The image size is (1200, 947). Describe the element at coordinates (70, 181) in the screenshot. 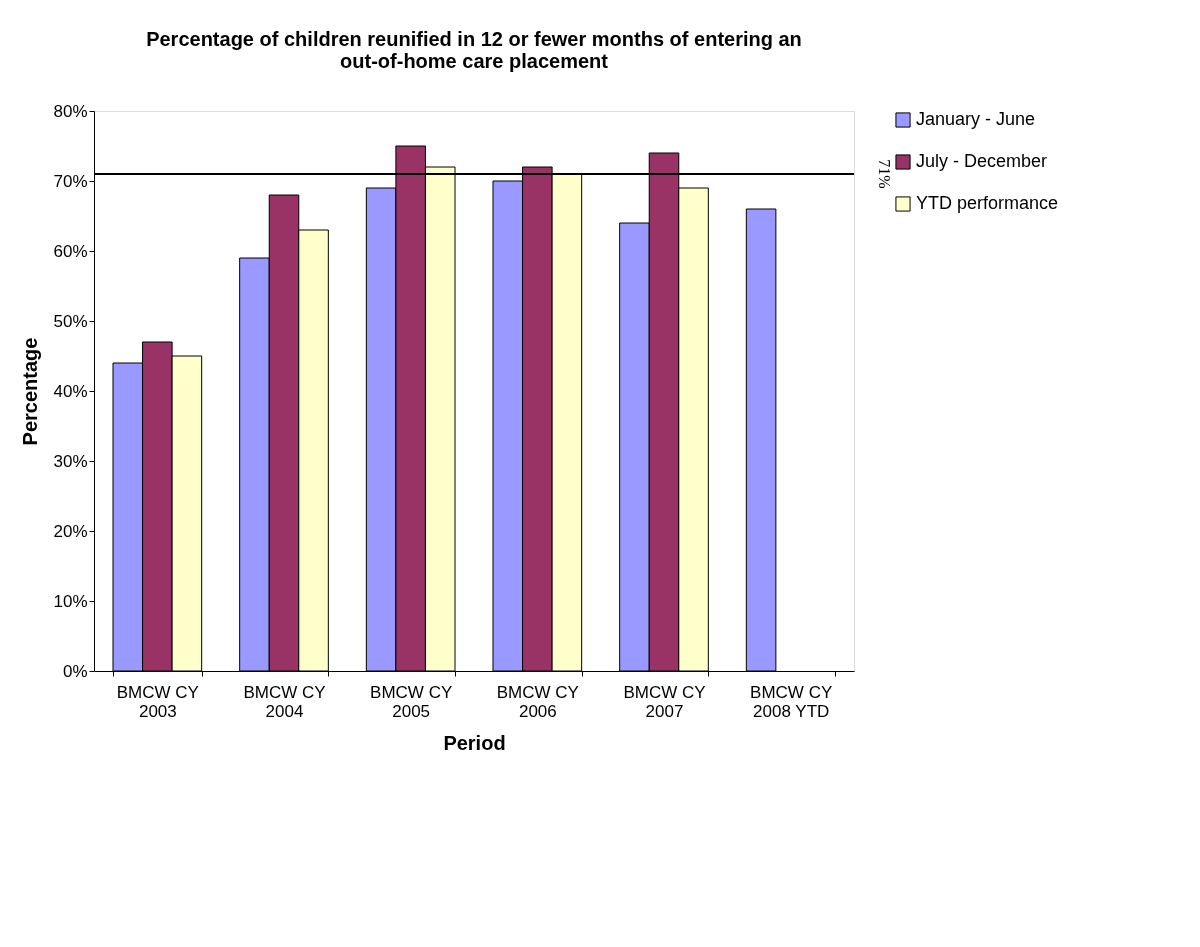

I see `y-tick-label: 70%` at that location.